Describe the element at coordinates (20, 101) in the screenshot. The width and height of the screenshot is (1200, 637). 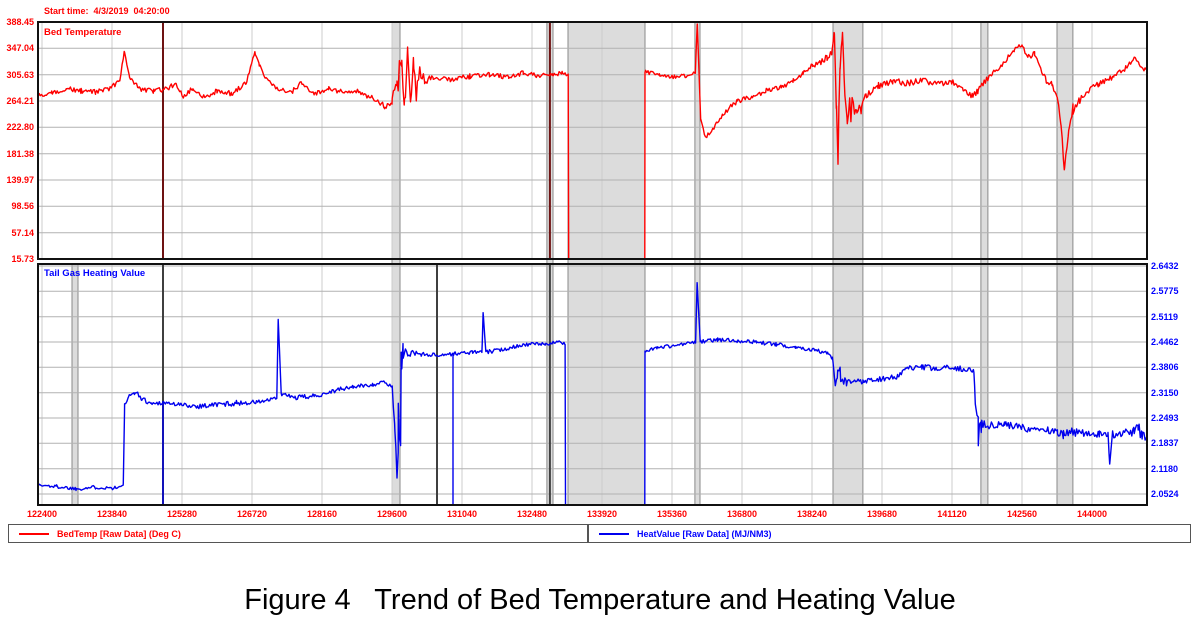
I see `y-tick-label-left: 264.21` at that location.